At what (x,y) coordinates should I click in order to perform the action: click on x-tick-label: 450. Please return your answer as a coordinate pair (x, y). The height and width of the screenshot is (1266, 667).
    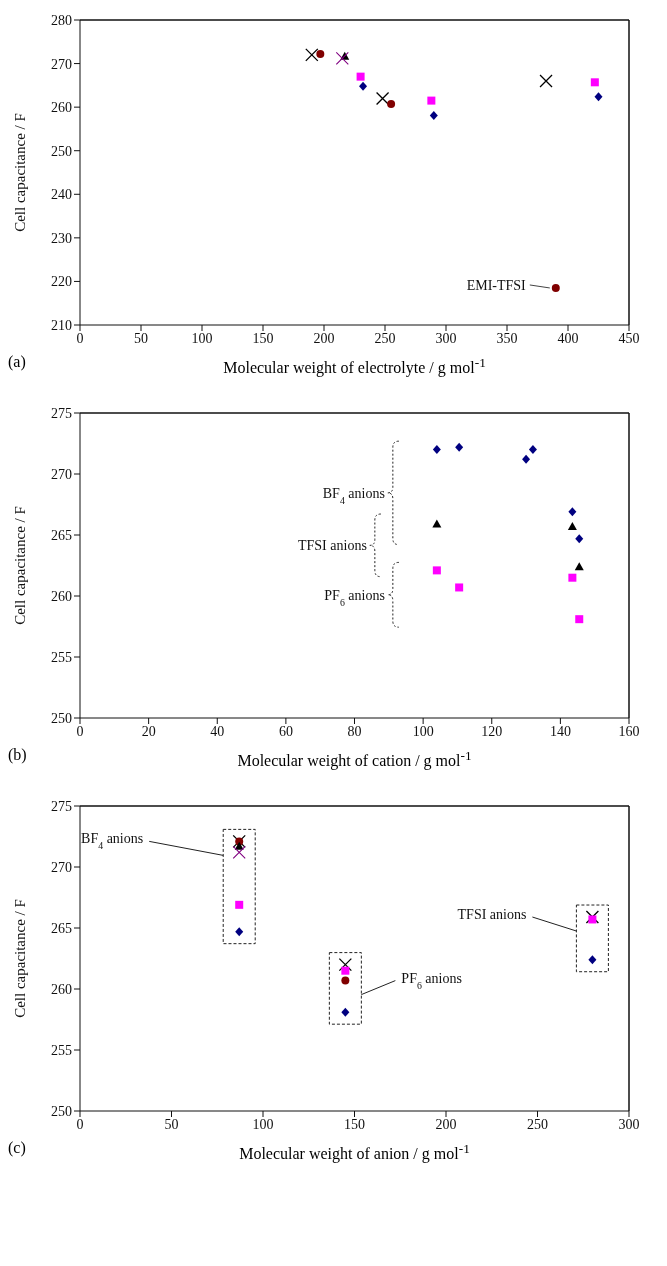
    Looking at the image, I should click on (629, 338).